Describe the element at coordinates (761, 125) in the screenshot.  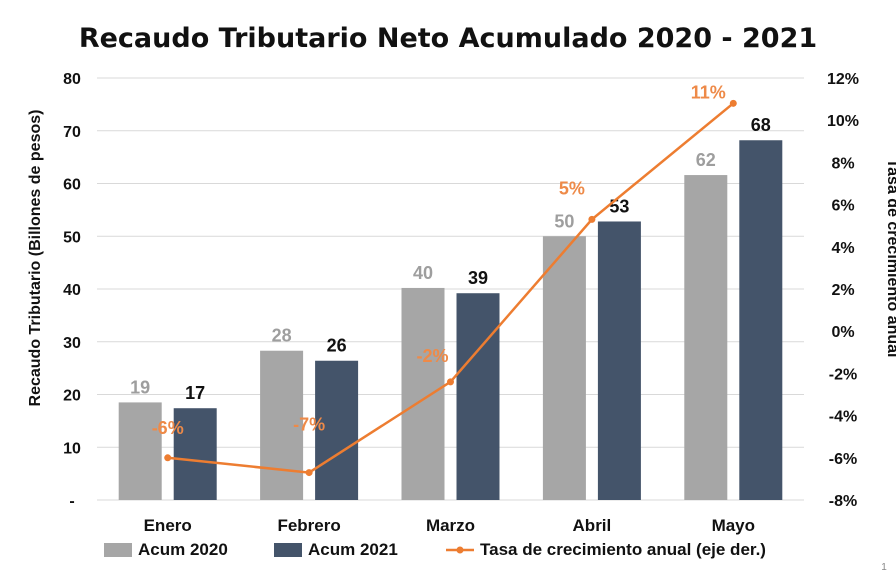
I see `data-label-2021: 68` at that location.